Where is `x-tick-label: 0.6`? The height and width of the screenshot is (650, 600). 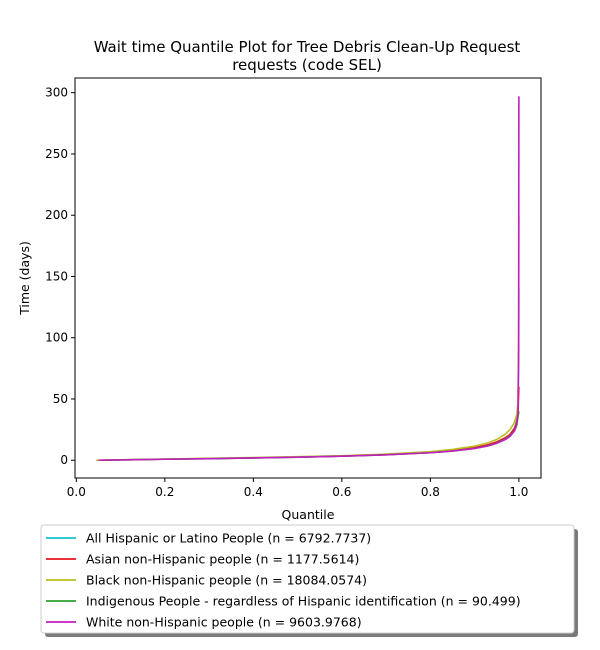 x-tick-label: 0.6 is located at coordinates (341, 492).